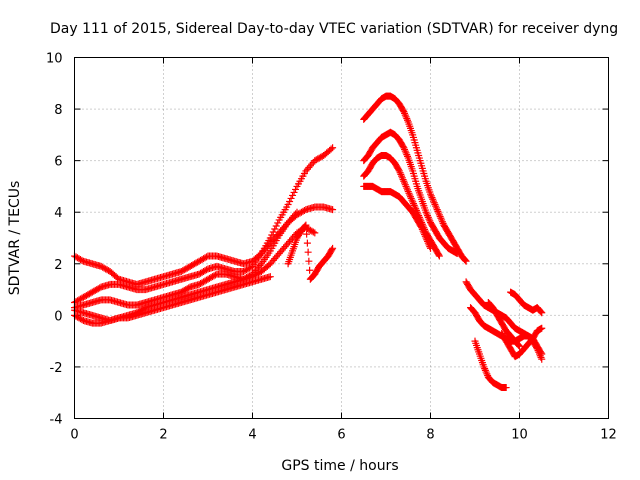 The image size is (640, 480). What do you see at coordinates (608, 435) in the screenshot?
I see `x-tick-label: 12` at bounding box center [608, 435].